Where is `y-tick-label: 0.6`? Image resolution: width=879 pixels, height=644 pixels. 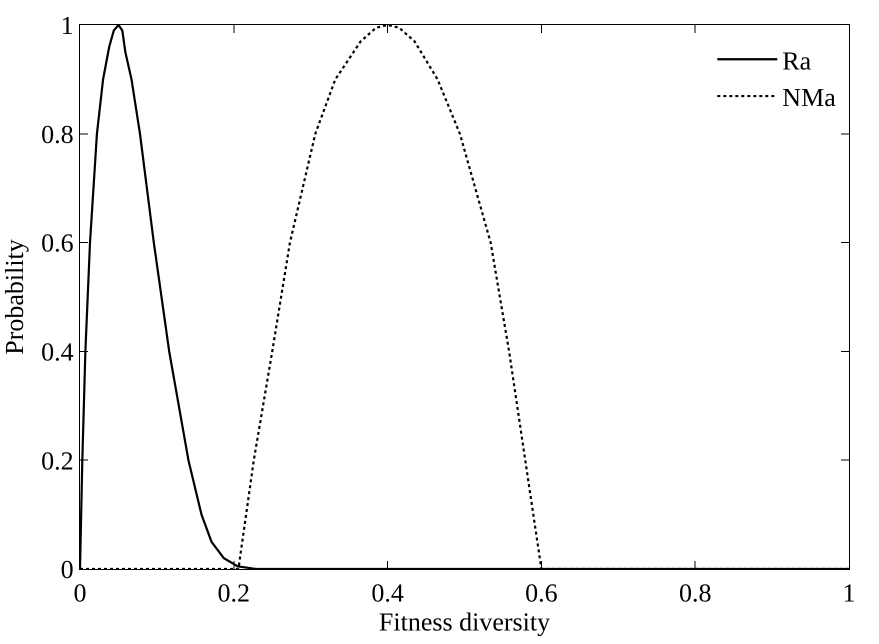
y-tick-label: 0.6 is located at coordinates (57, 243).